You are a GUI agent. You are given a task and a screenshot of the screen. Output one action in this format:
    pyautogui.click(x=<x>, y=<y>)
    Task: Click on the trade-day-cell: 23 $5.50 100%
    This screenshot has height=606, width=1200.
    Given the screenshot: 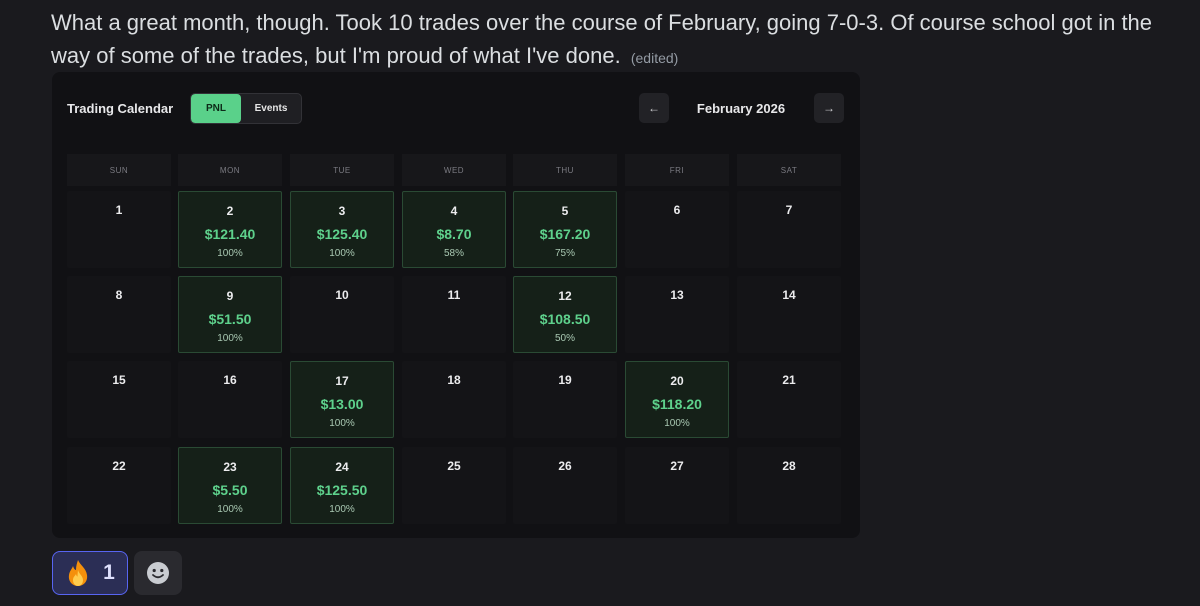 What is the action you would take?
    pyautogui.click(x=230, y=485)
    